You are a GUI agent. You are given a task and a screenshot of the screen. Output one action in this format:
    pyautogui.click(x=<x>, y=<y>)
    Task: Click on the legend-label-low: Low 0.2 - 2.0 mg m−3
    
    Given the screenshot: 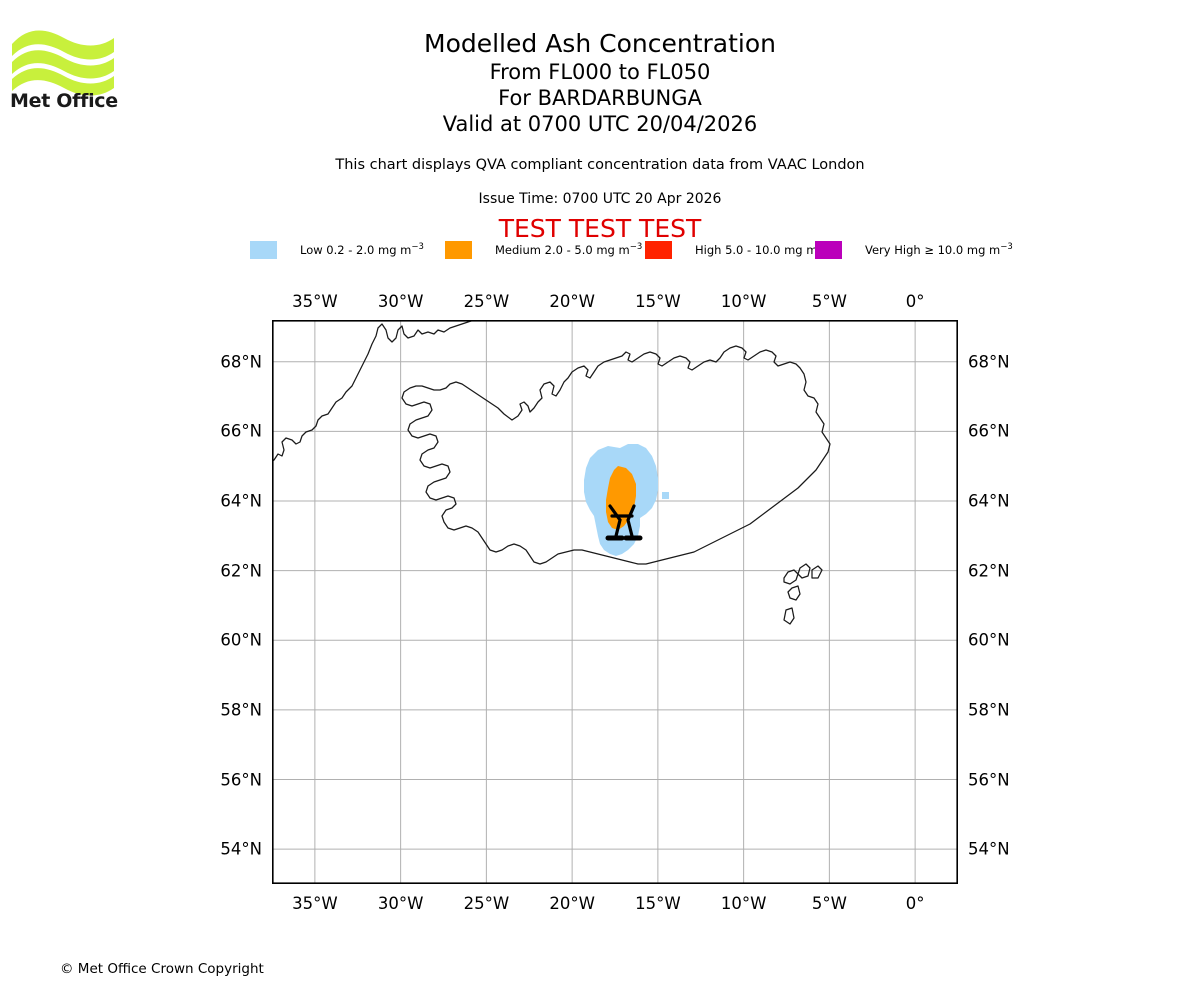 What is the action you would take?
    pyautogui.click(x=362, y=249)
    